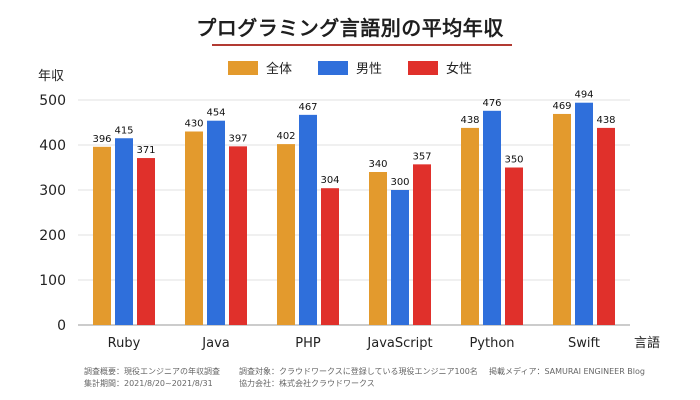  Describe the element at coordinates (491, 343) in the screenshot. I see `x-tick-label-python: Python` at that location.